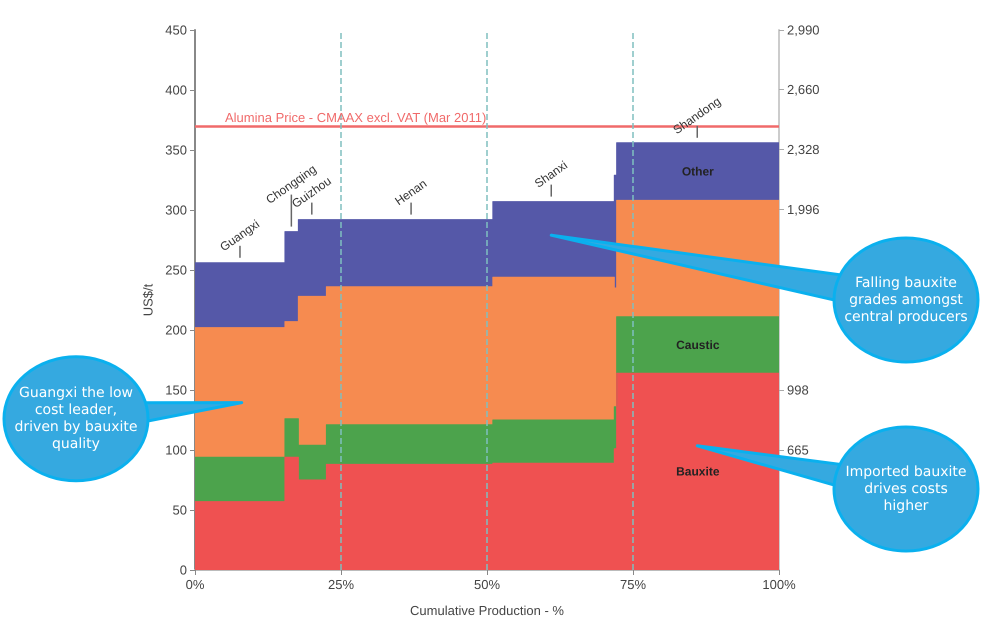  I want to click on series-label: Bauxite, so click(698, 471).